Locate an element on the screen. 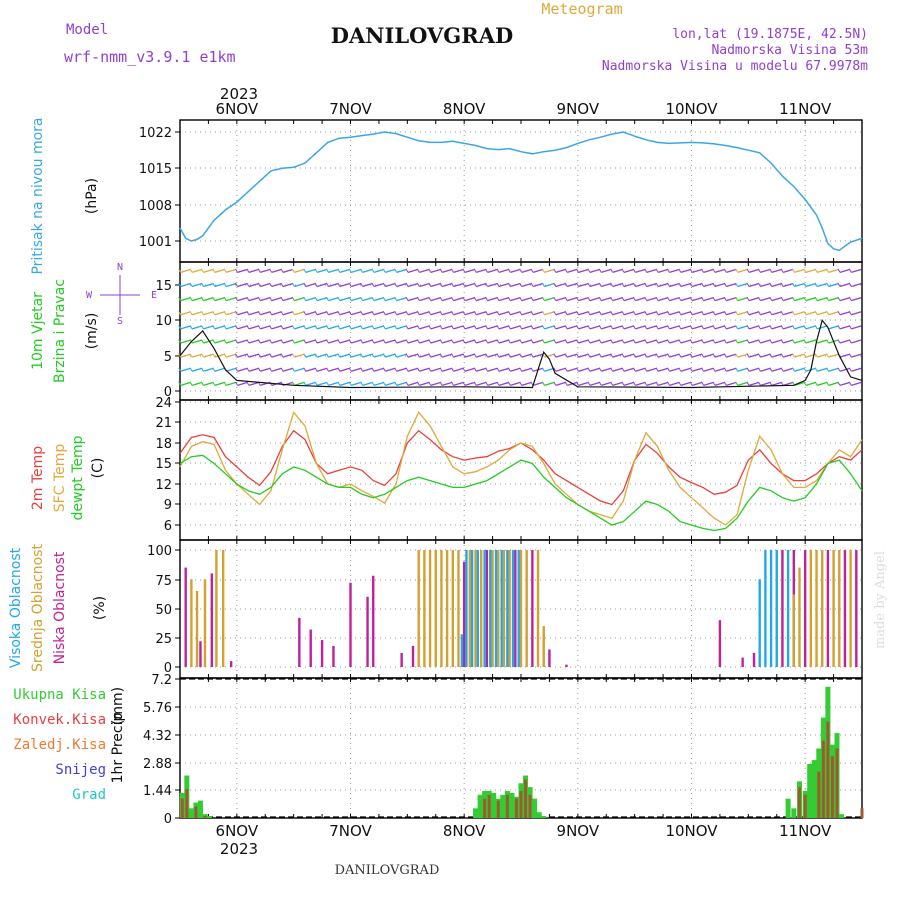 The height and width of the screenshot is (900, 900). model-value: wrf-nmm_v3.9.1 e1km is located at coordinates (150, 57).